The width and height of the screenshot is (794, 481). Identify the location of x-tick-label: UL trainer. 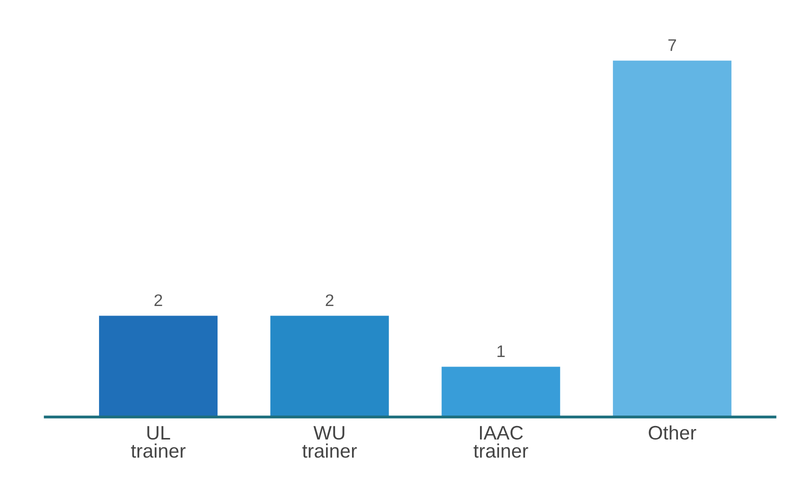
(158, 442).